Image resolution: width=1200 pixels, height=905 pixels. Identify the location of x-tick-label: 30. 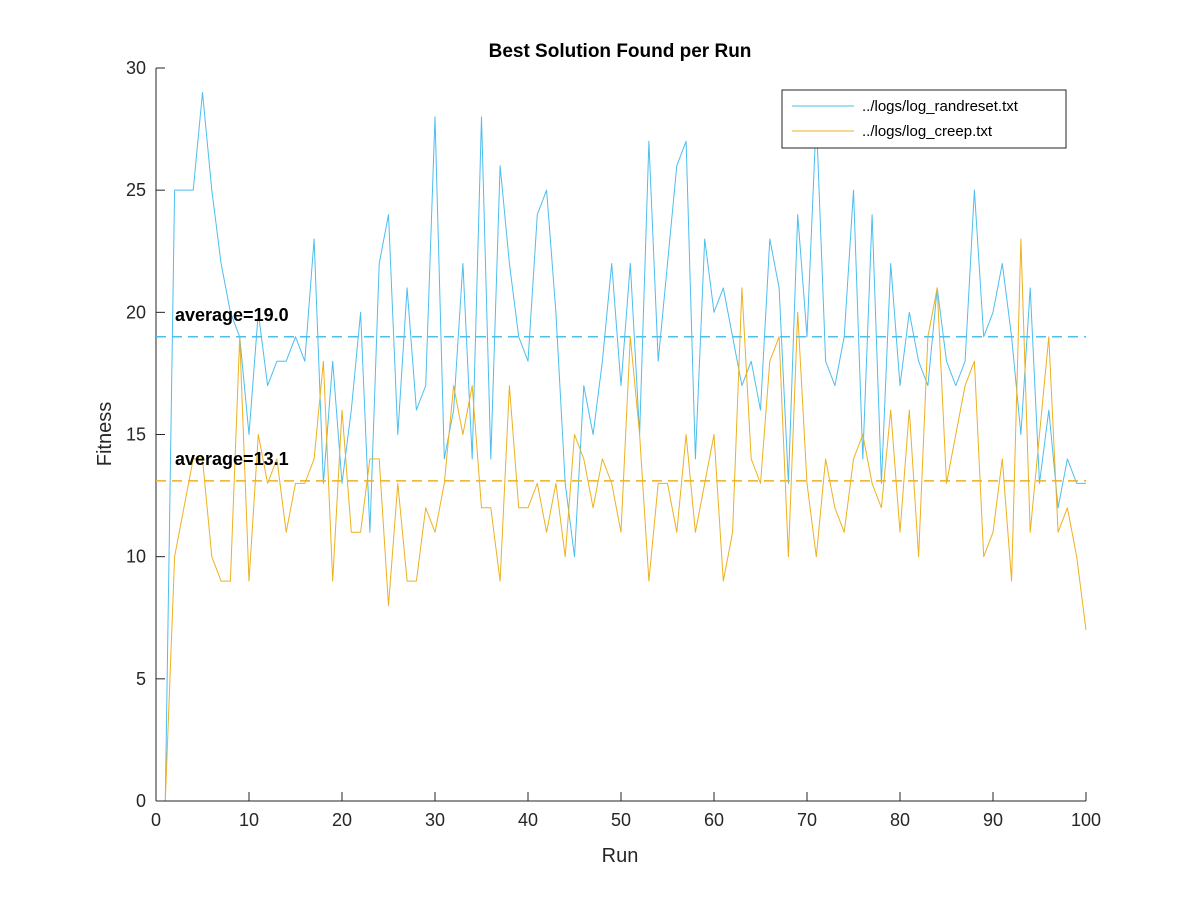
(435, 820).